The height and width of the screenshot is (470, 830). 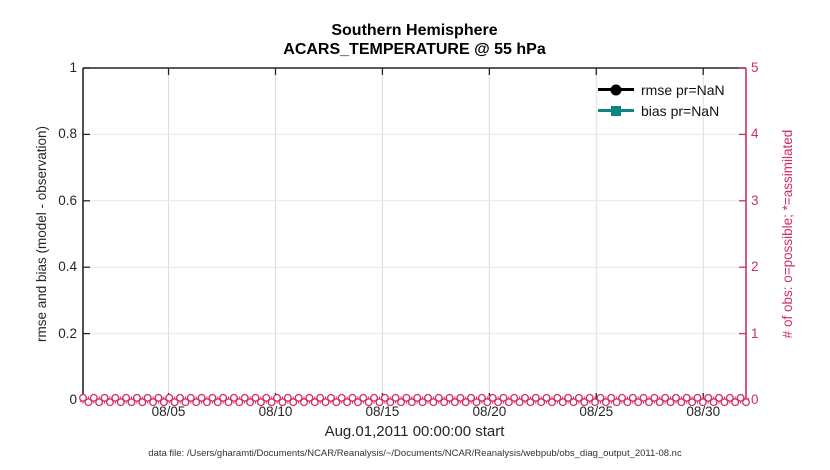 What do you see at coordinates (382, 411) in the screenshot?
I see `x-tick-label: 08/15` at bounding box center [382, 411].